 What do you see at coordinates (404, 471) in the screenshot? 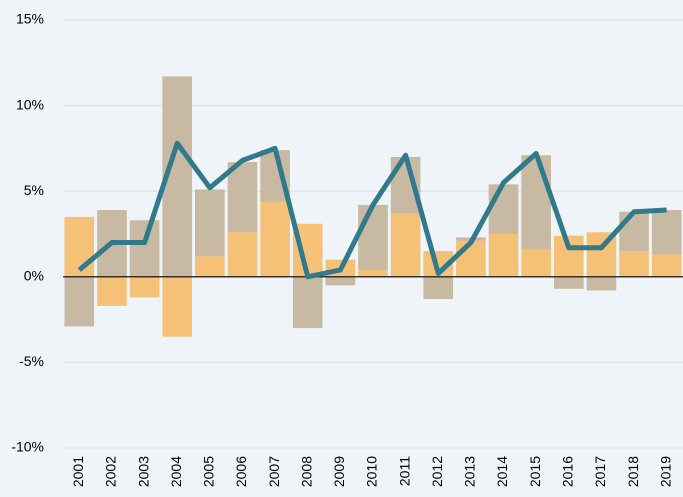
I see `x-tick-label: 2011` at bounding box center [404, 471].